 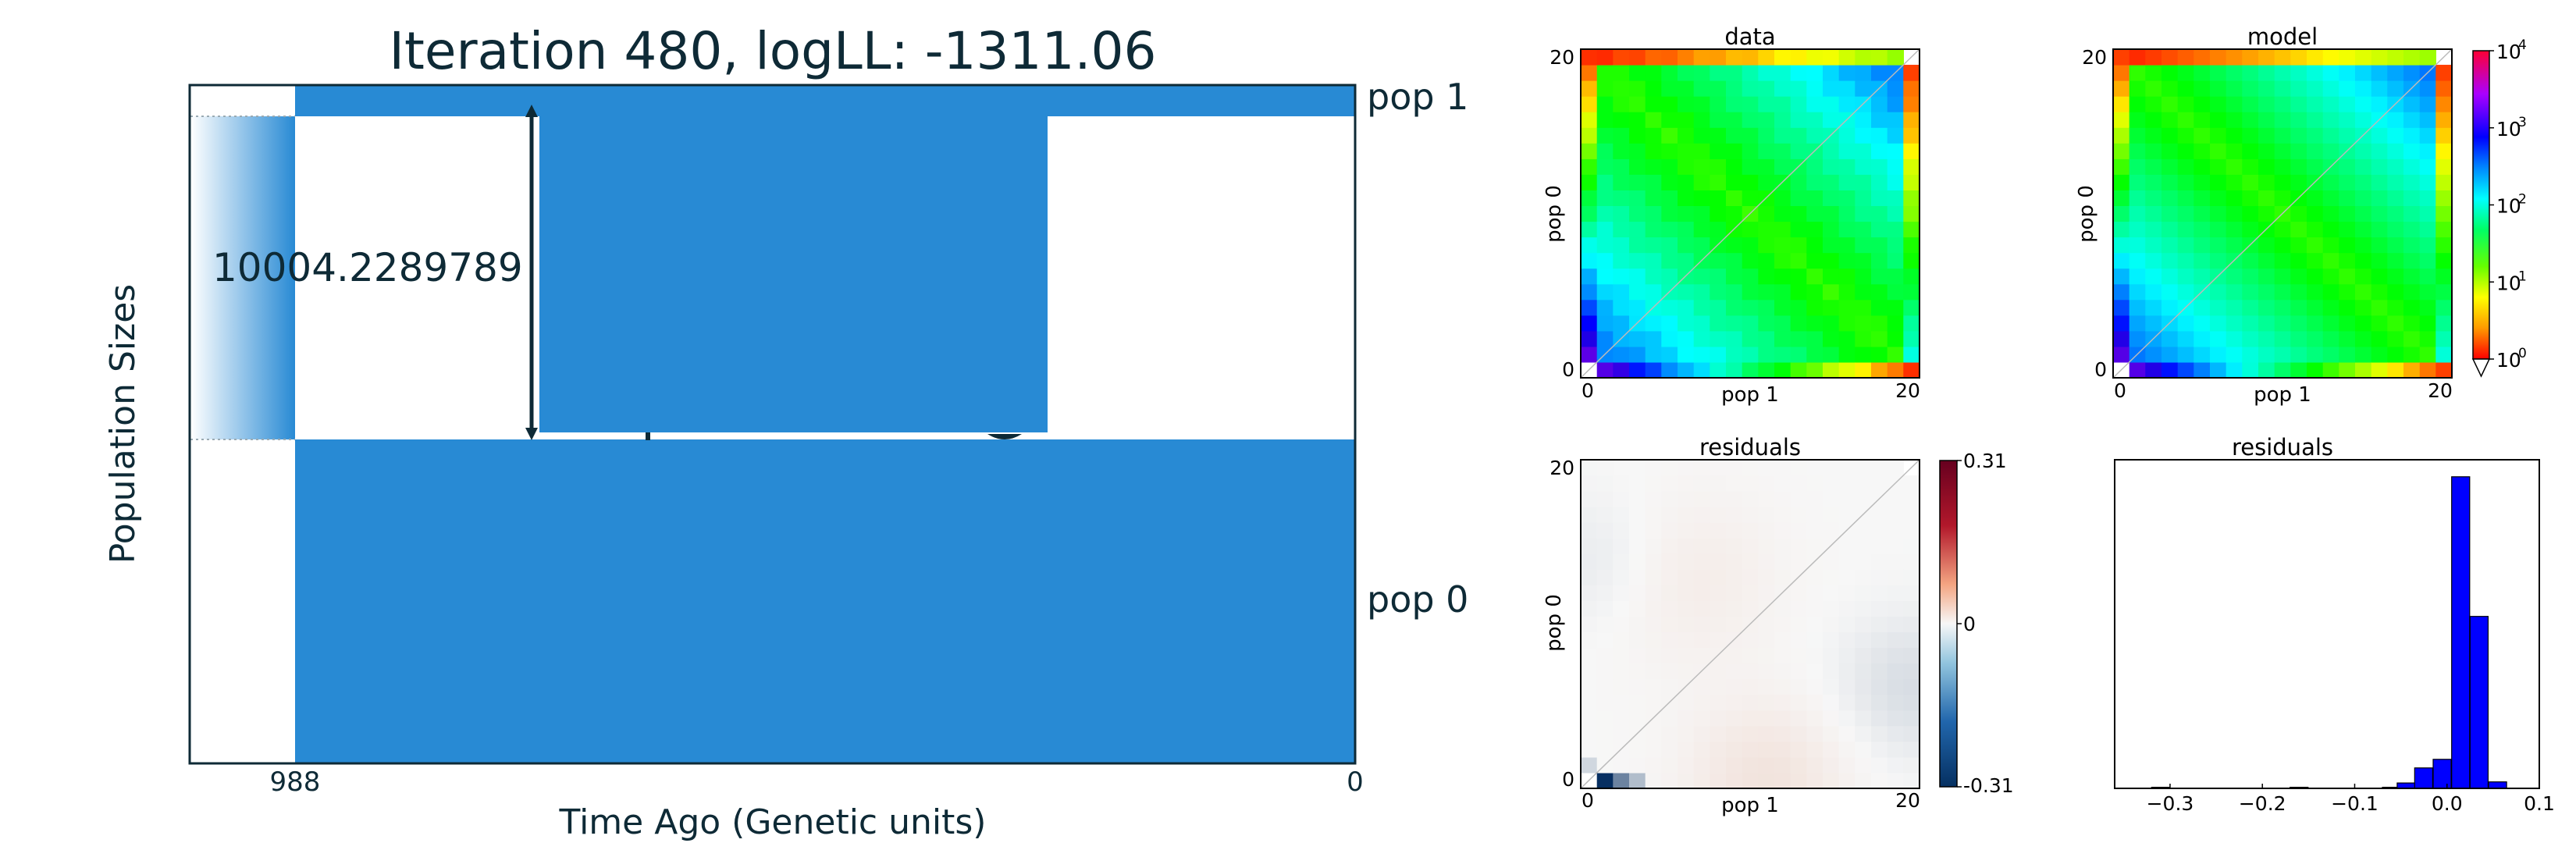 What do you see at coordinates (1985, 461) in the screenshot?
I see `residual-colorbar-tick-max: 0.31` at bounding box center [1985, 461].